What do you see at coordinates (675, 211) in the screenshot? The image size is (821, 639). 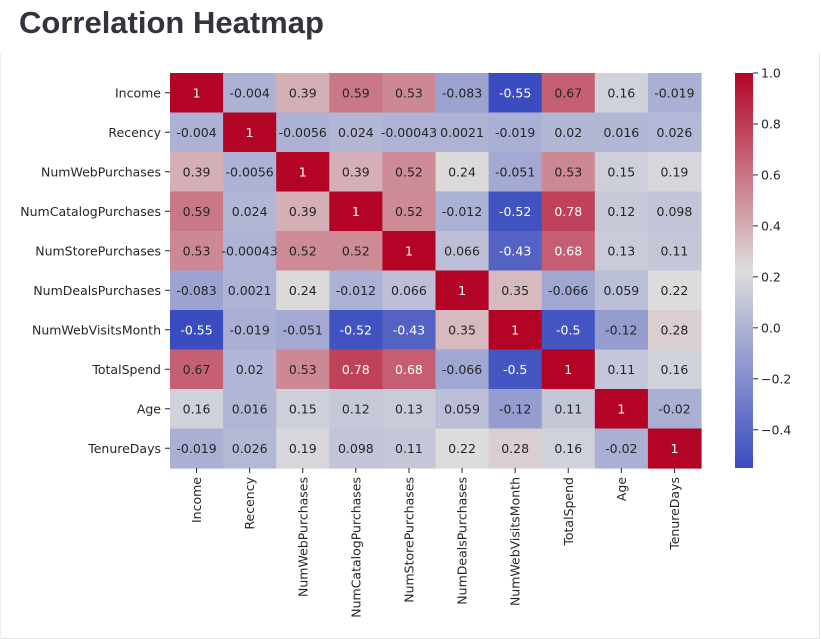 I see `heatmap-cell-label: 0.098` at bounding box center [675, 211].